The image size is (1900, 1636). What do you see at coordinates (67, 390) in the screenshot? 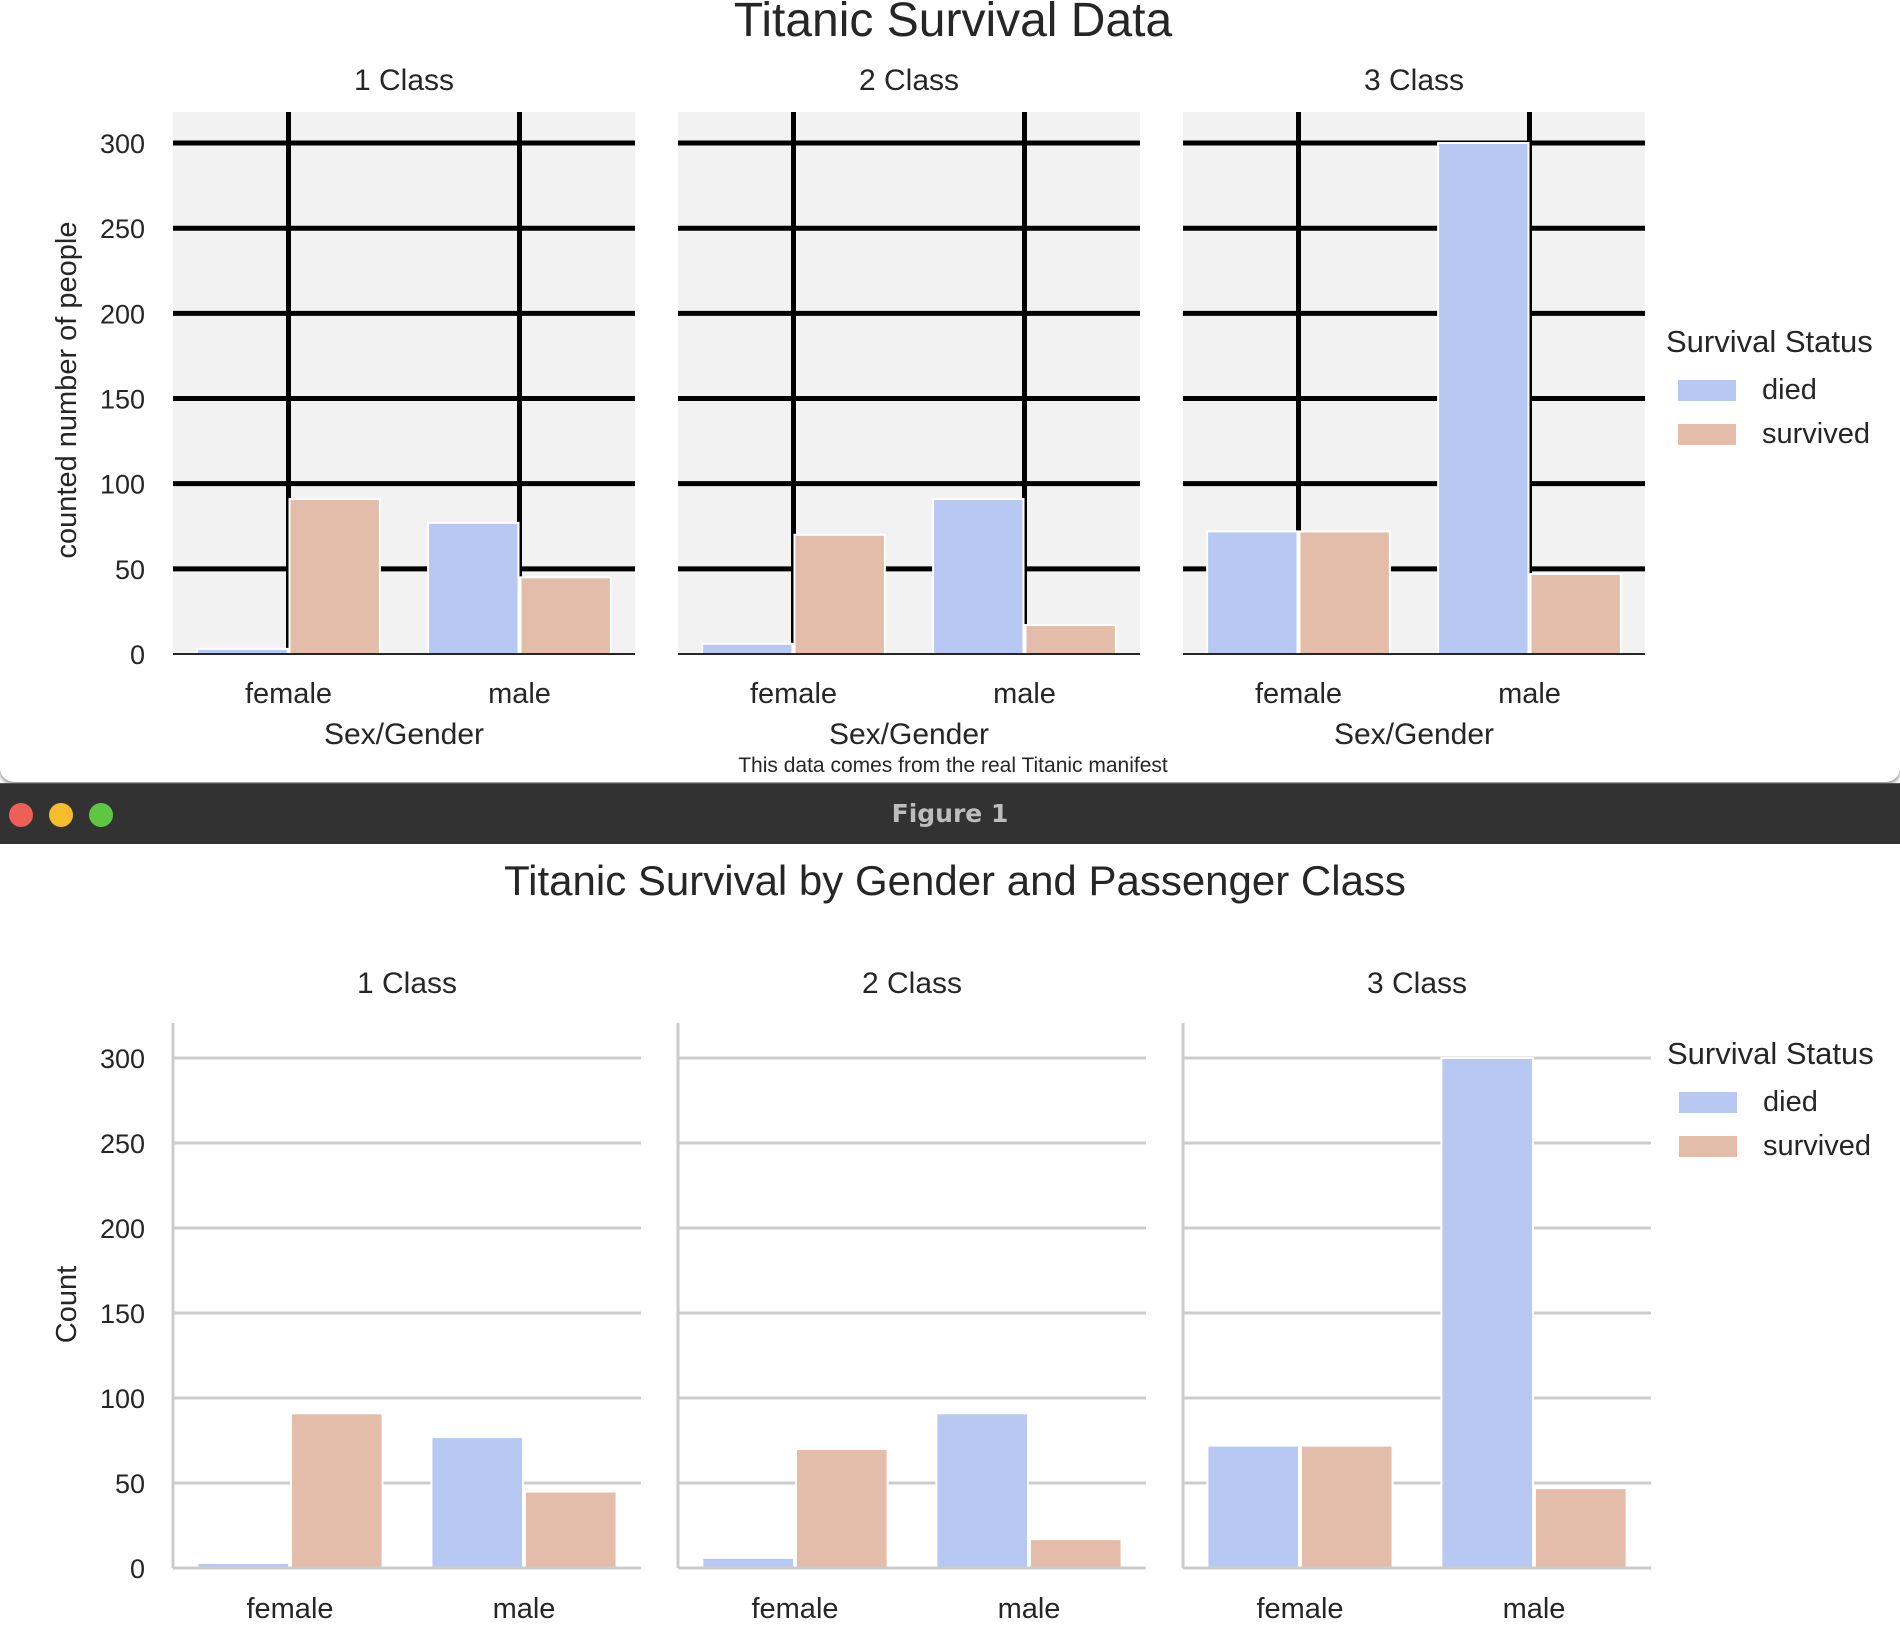
I see `y-axis-label: counted number of people` at bounding box center [67, 390].